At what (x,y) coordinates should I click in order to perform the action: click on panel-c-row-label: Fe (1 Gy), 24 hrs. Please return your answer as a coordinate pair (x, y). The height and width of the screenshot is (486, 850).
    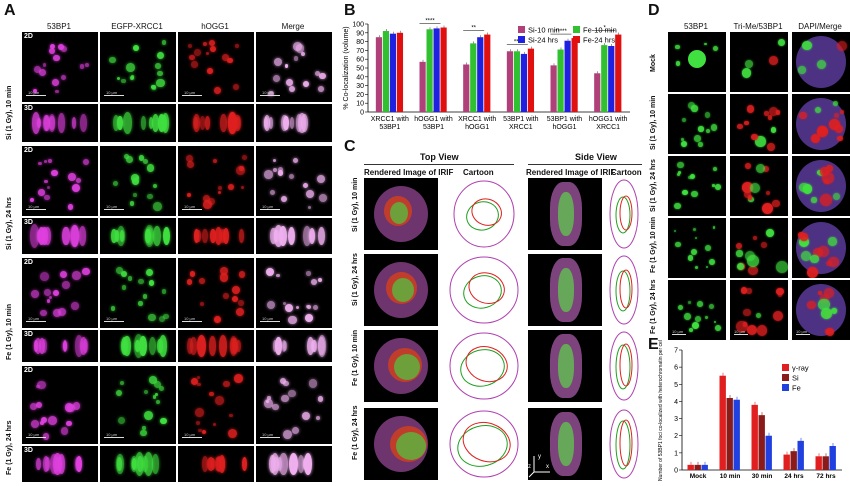
    Looking at the image, I should click on (355, 432).